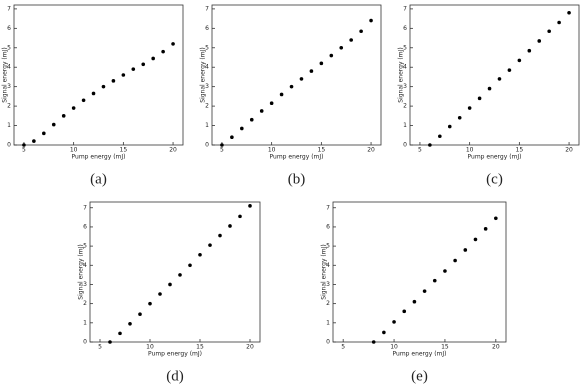 Image resolution: width=586 pixels, height=386 pixels. Describe the element at coordinates (175, 376) in the screenshot. I see `caption: (d)` at that location.